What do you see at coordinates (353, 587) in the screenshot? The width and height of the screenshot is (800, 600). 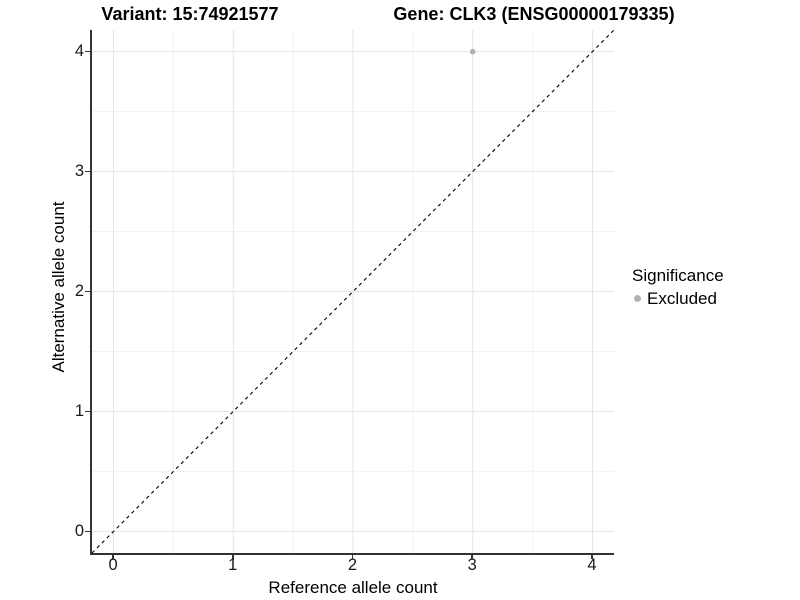 I see `x-axis-title: Reference allele count` at bounding box center [353, 587].